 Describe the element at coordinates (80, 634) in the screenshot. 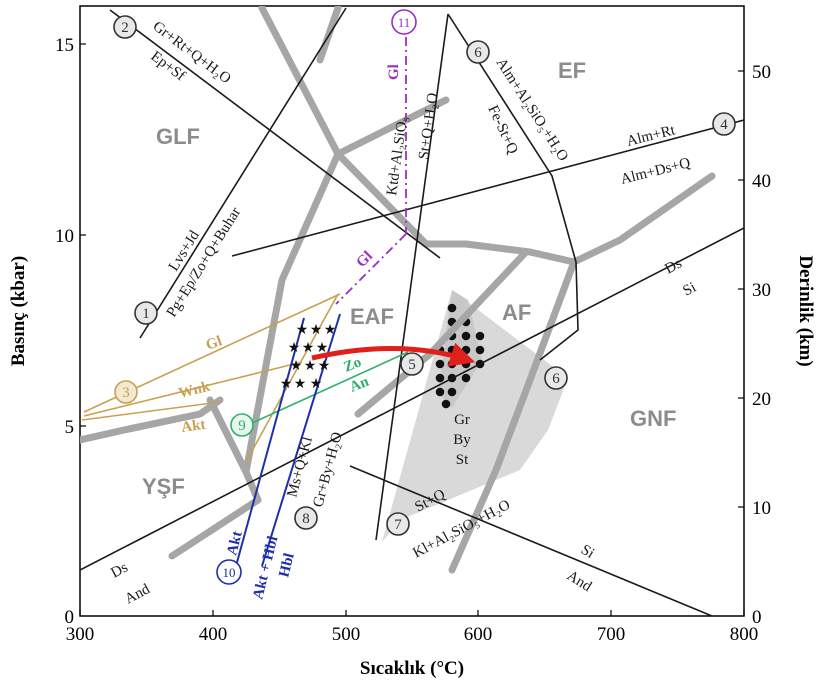

I see `x-tick-300: 300` at that location.